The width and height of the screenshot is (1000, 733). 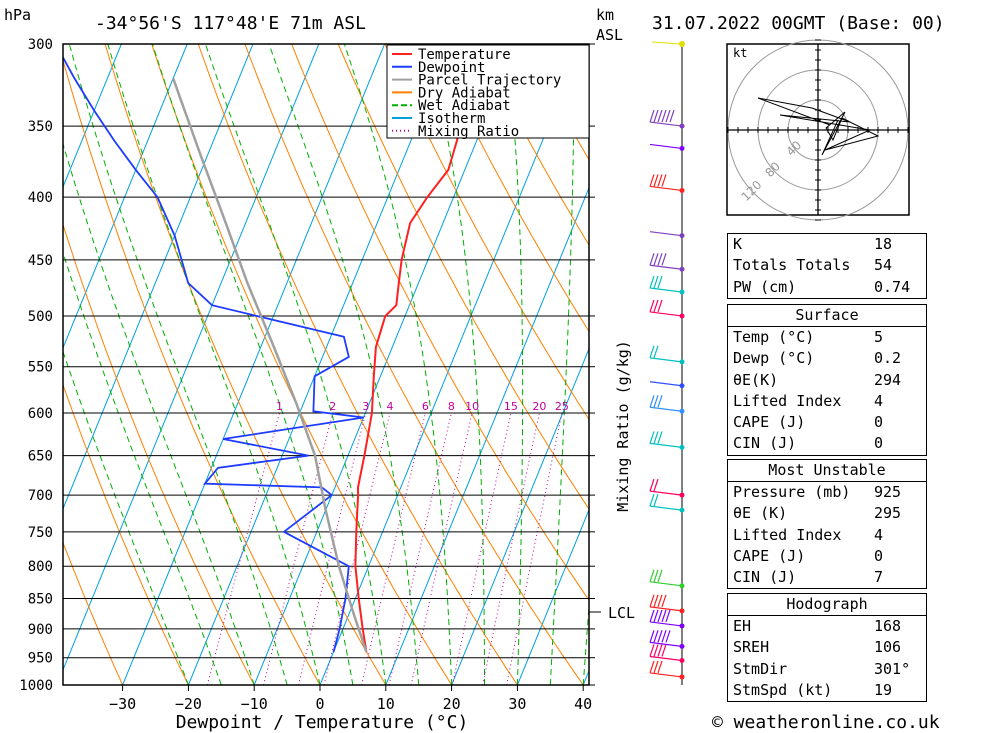 I want to click on pressure-tick-label: 650, so click(x=40, y=457).